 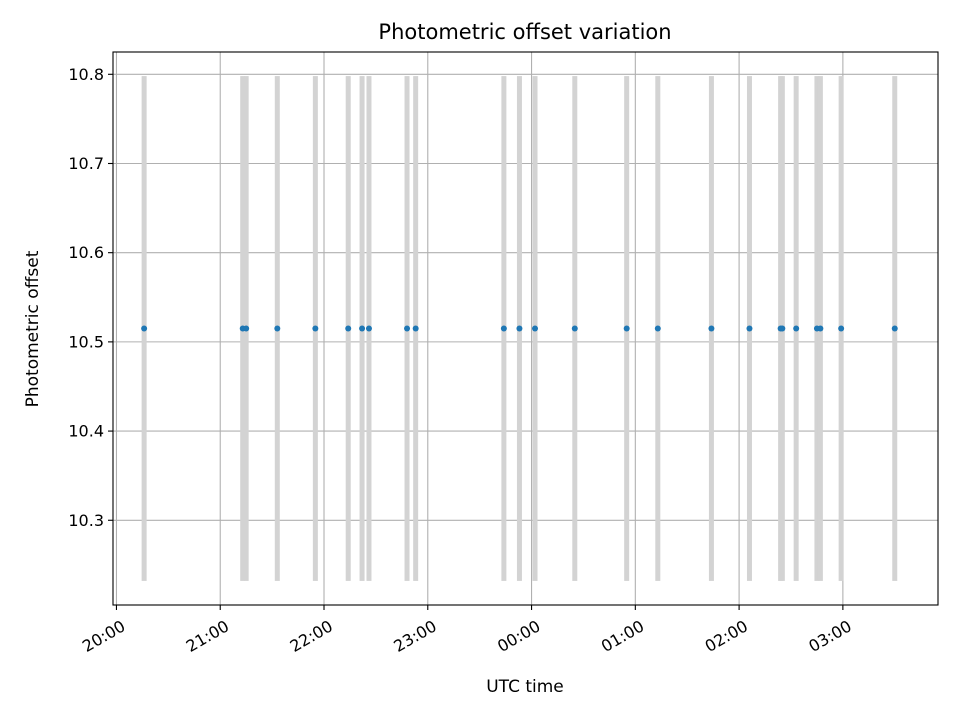 I want to click on y-tick-label: 10.7, so click(x=86, y=163).